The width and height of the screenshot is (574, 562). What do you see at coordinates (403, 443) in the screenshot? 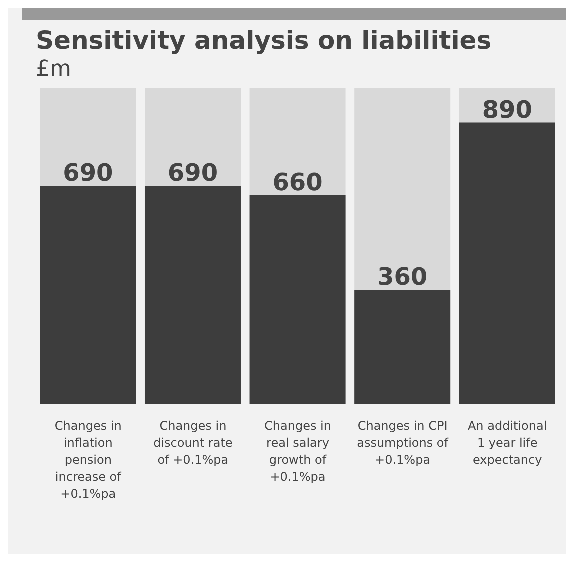
I see `x-tick-label: Changes in CPI assumptions of +0.1%pa` at bounding box center [403, 443].